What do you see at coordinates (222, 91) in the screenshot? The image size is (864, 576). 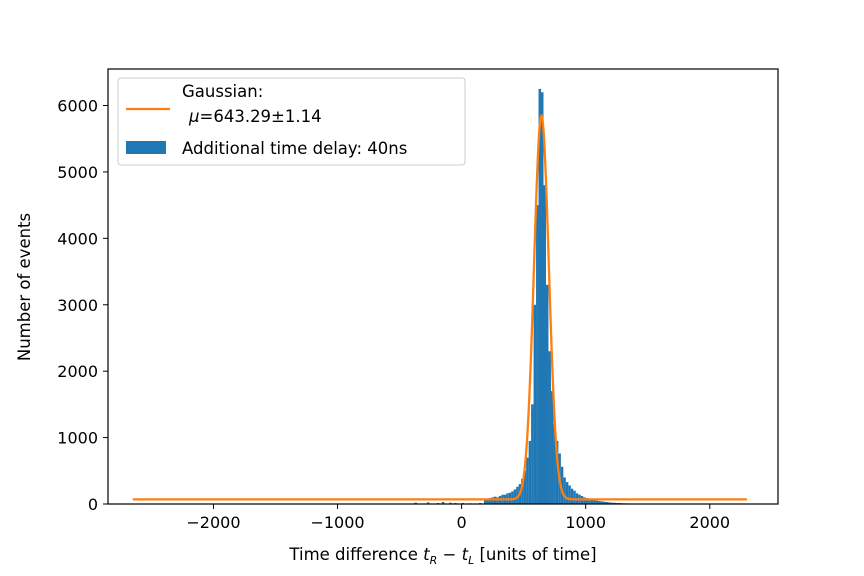 I see `legend-fit-label-line1: Gaussian:` at bounding box center [222, 91].